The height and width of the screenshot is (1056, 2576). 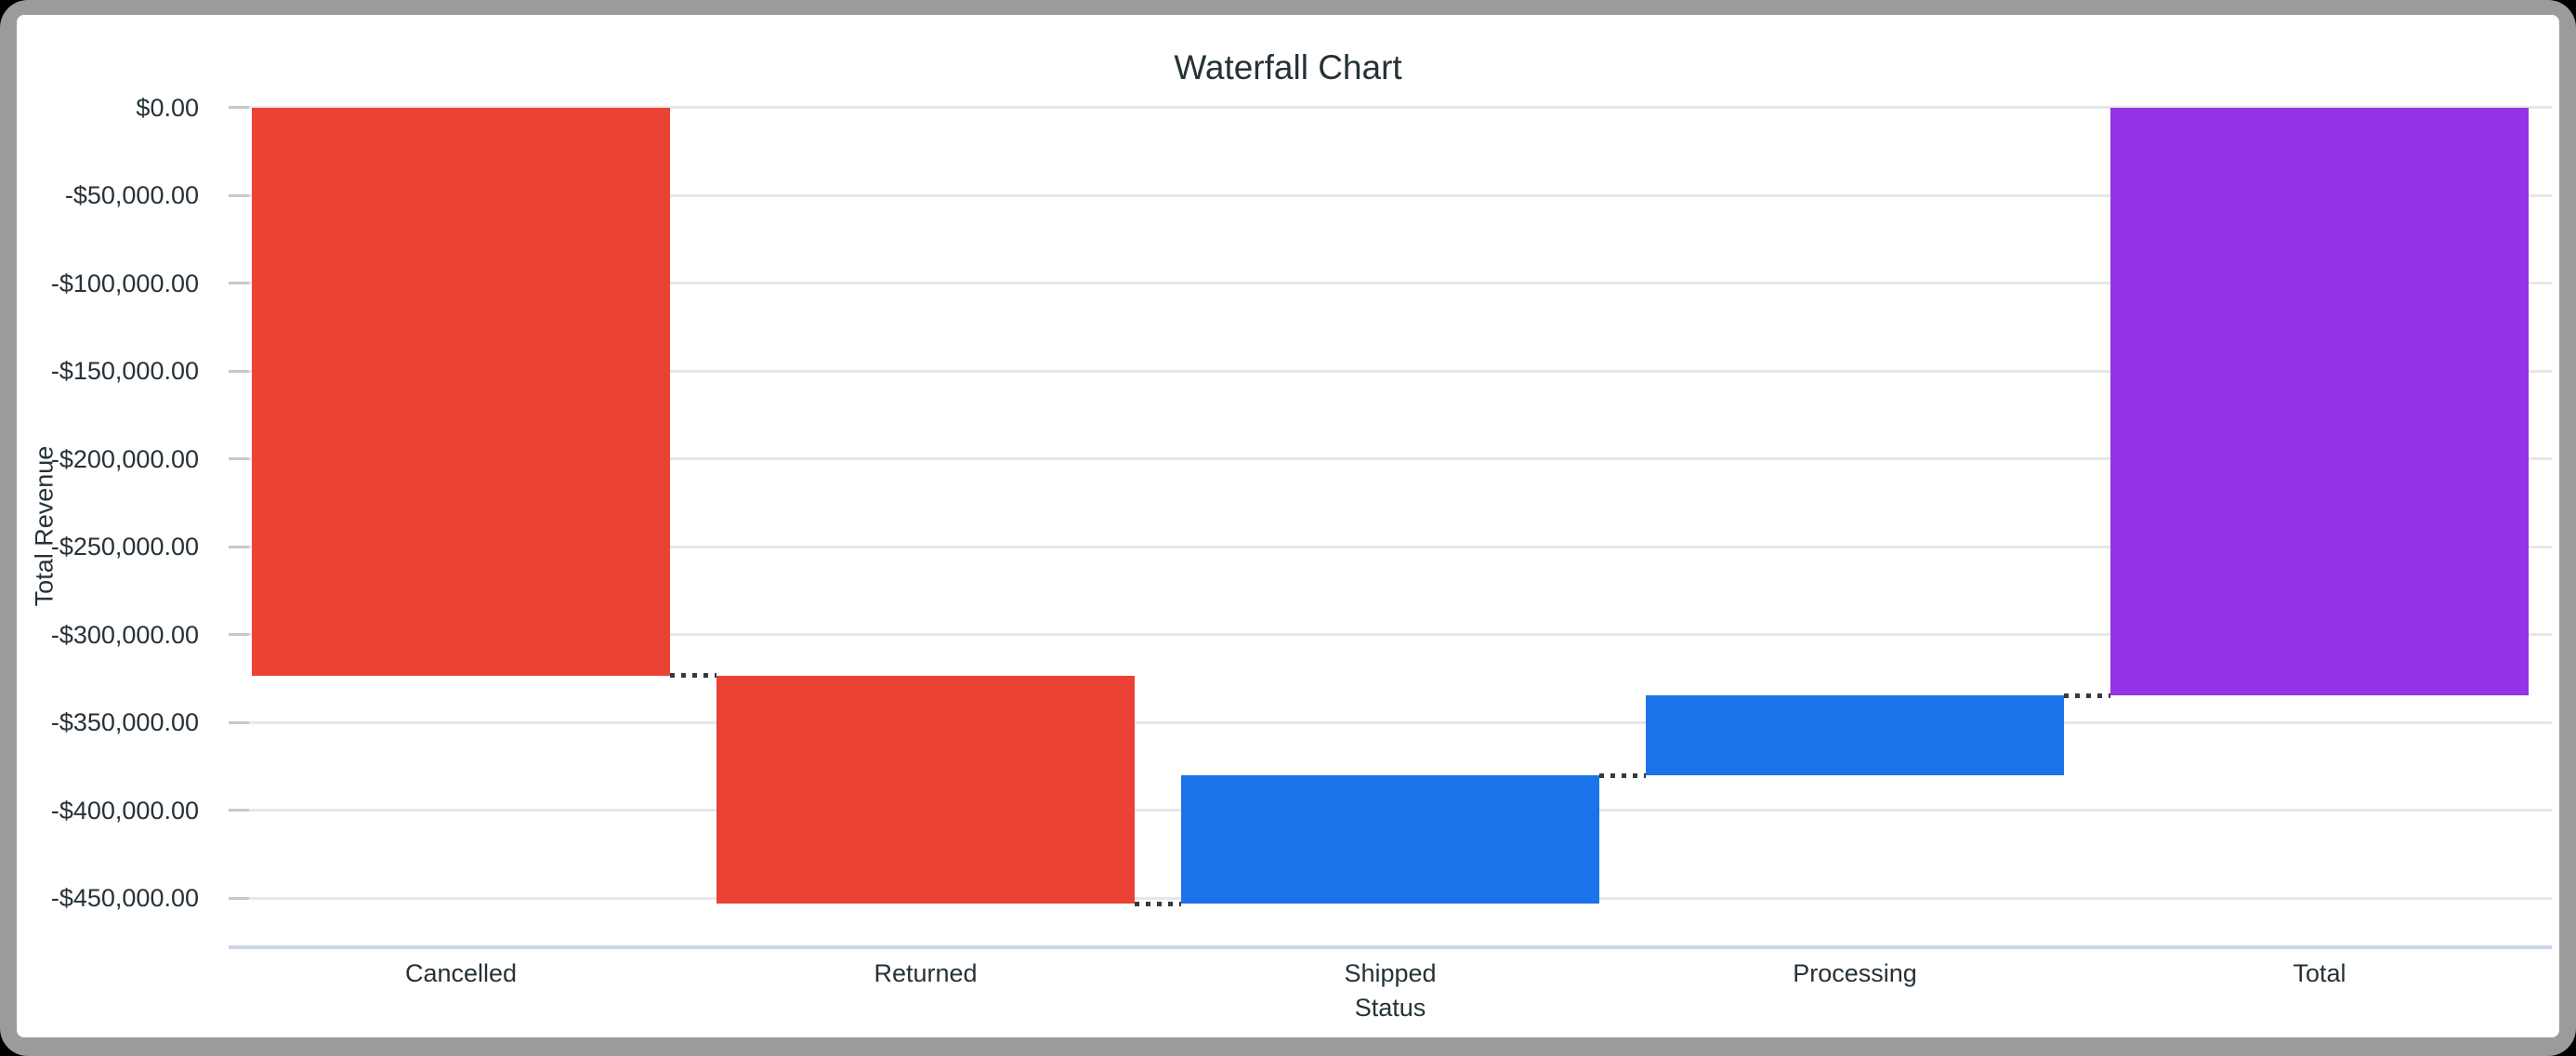 I want to click on x-tick-label-shipped: Shipped, so click(x=1390, y=973).